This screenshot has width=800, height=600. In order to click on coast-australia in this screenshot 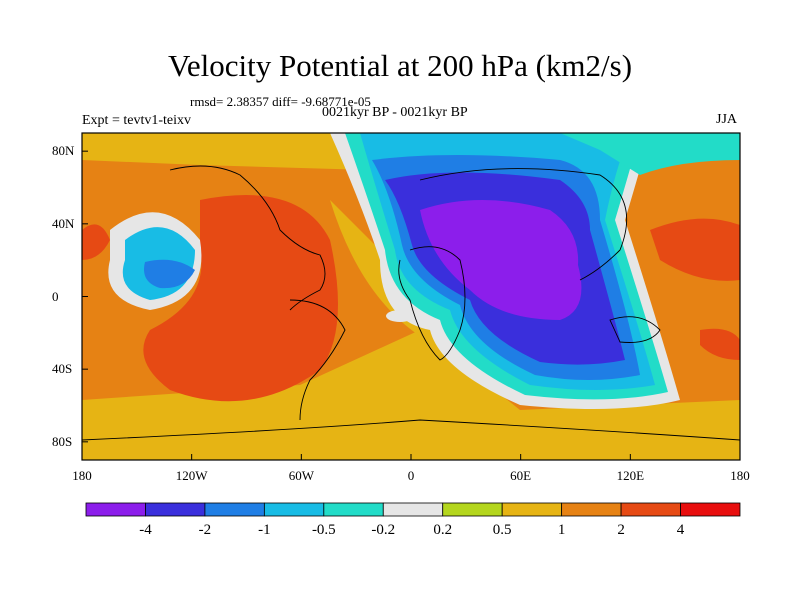, I will do `click(635, 329)`.